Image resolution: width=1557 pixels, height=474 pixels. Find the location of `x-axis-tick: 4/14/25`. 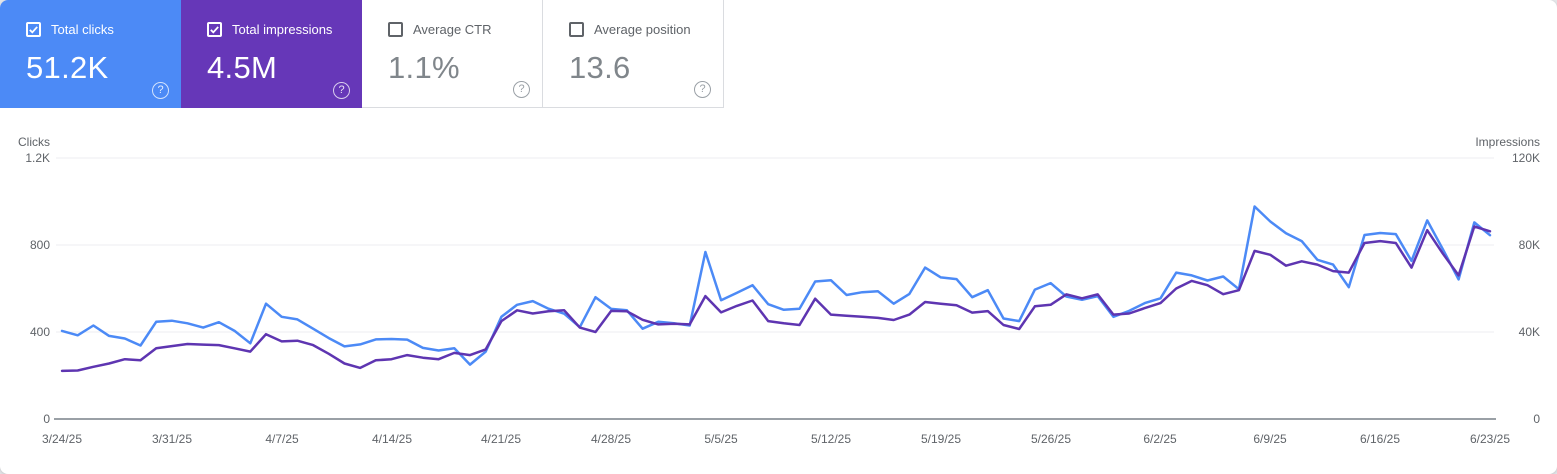

x-axis-tick: 4/14/25 is located at coordinates (392, 439).